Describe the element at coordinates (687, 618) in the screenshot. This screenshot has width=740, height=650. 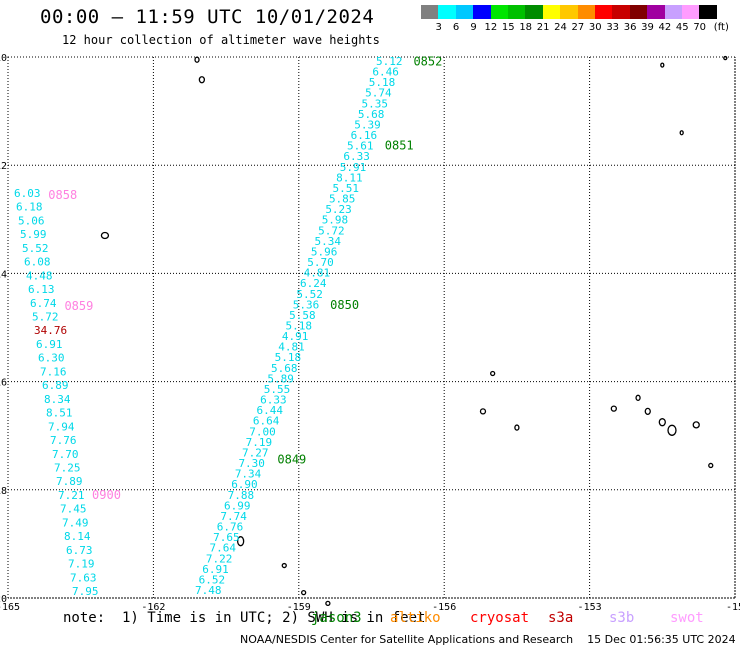
I see `satellite-label-swot: swot` at that location.